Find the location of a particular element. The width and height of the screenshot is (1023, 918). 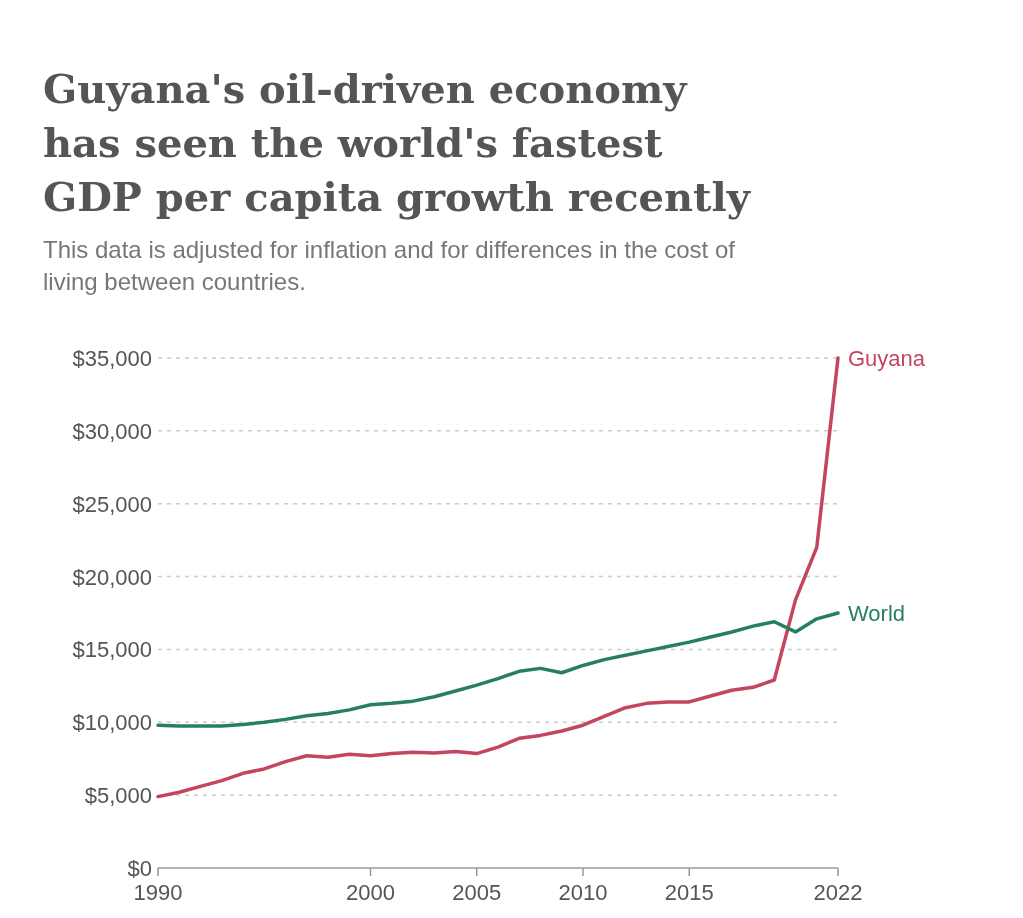

x-tick-label: 2000 is located at coordinates (370, 892).